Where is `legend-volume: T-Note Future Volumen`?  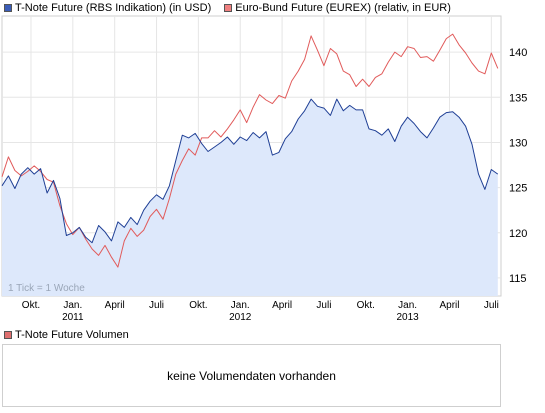
legend-volume: T-Note Future Volumen is located at coordinates (71, 335).